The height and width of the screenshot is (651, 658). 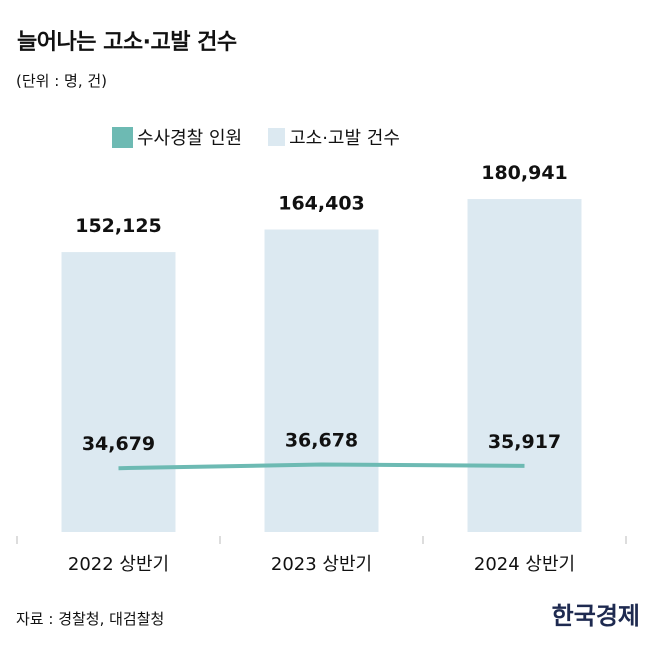 What do you see at coordinates (122, 137) in the screenshot?
I see `legend-swatch-police` at bounding box center [122, 137].